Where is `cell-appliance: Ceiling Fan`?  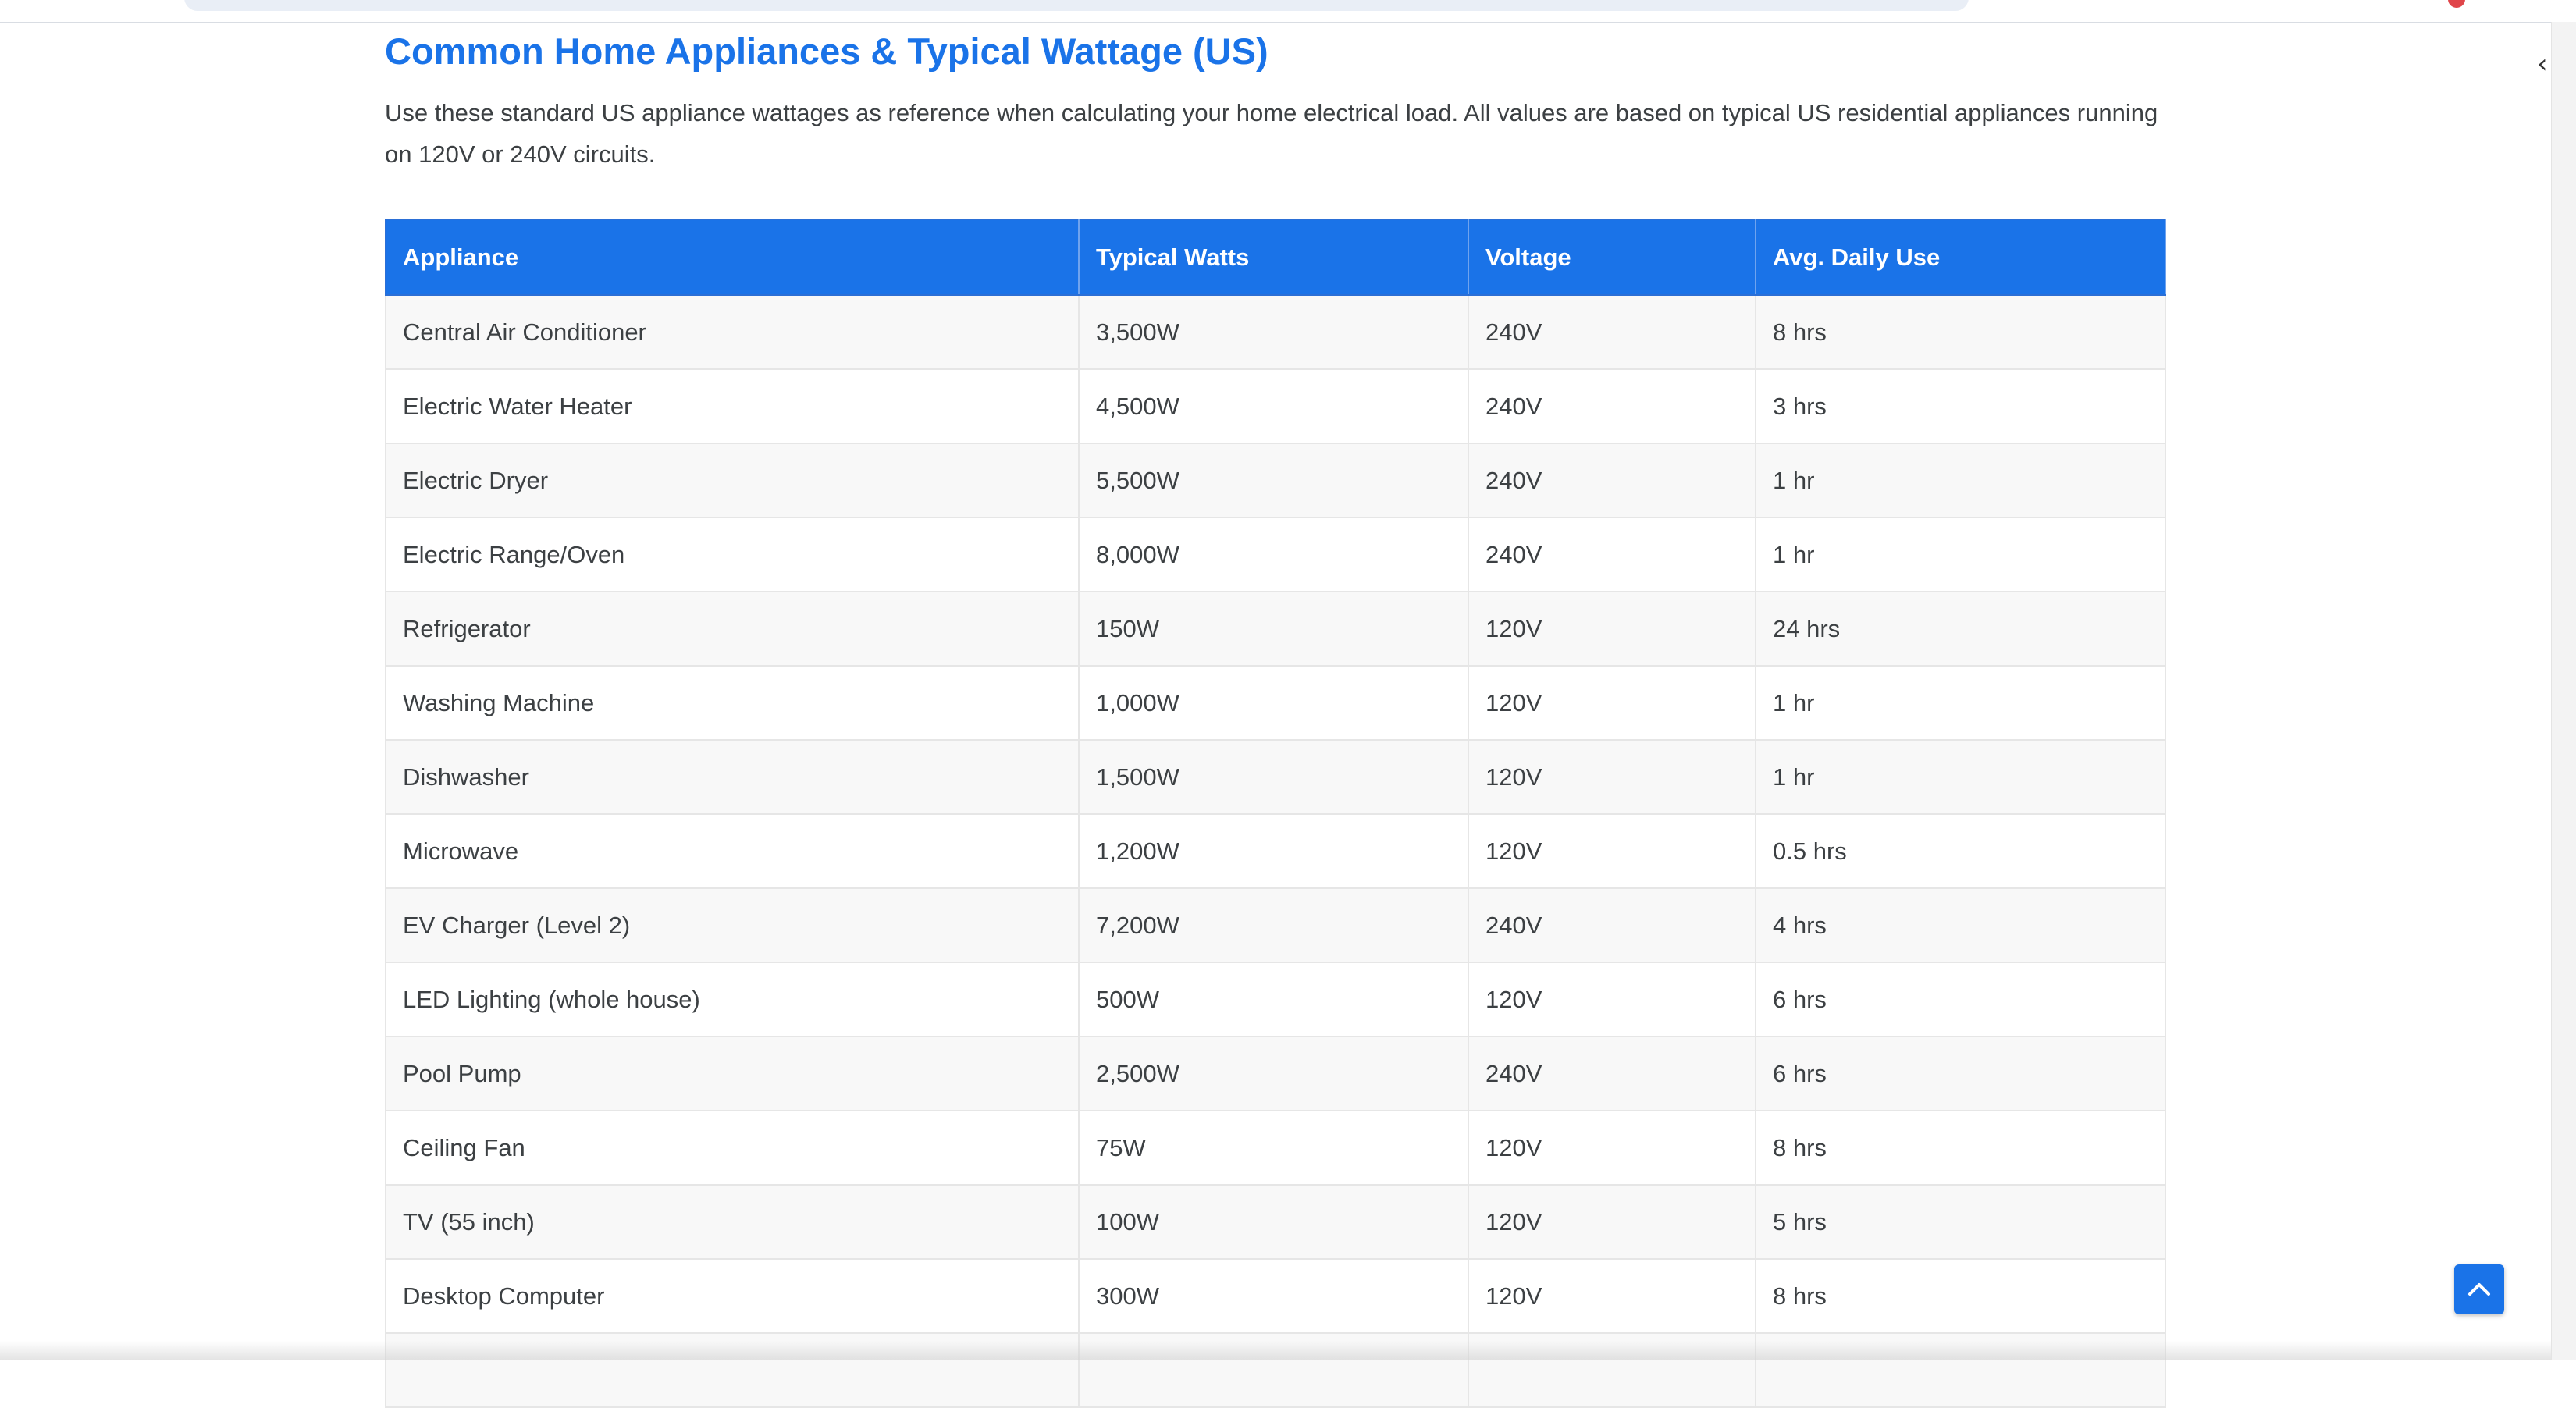
cell-appliance: Ceiling Fan is located at coordinates (732, 1148).